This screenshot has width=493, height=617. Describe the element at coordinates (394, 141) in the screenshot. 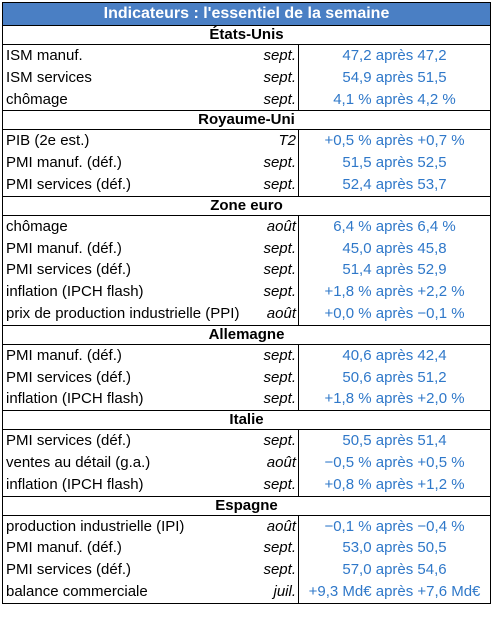

I see `indicator-value: +0,5 % après +0,7 %` at that location.